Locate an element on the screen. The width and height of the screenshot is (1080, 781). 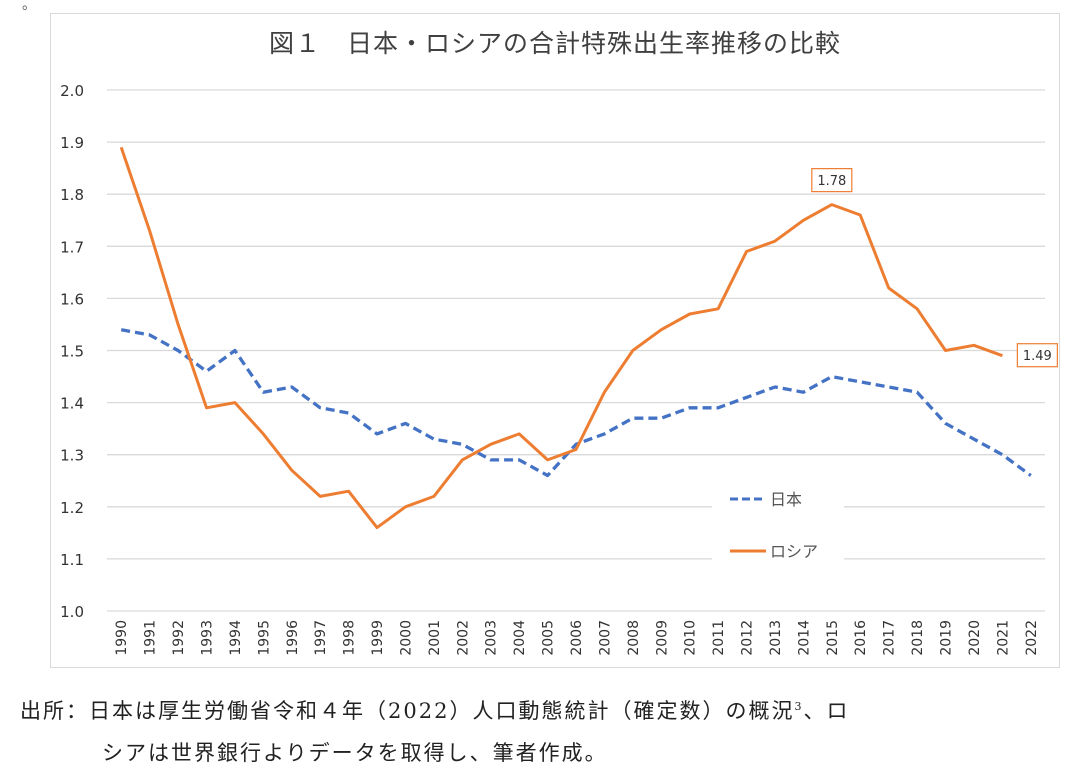
x-tick-label: 1993 is located at coordinates (207, 638).